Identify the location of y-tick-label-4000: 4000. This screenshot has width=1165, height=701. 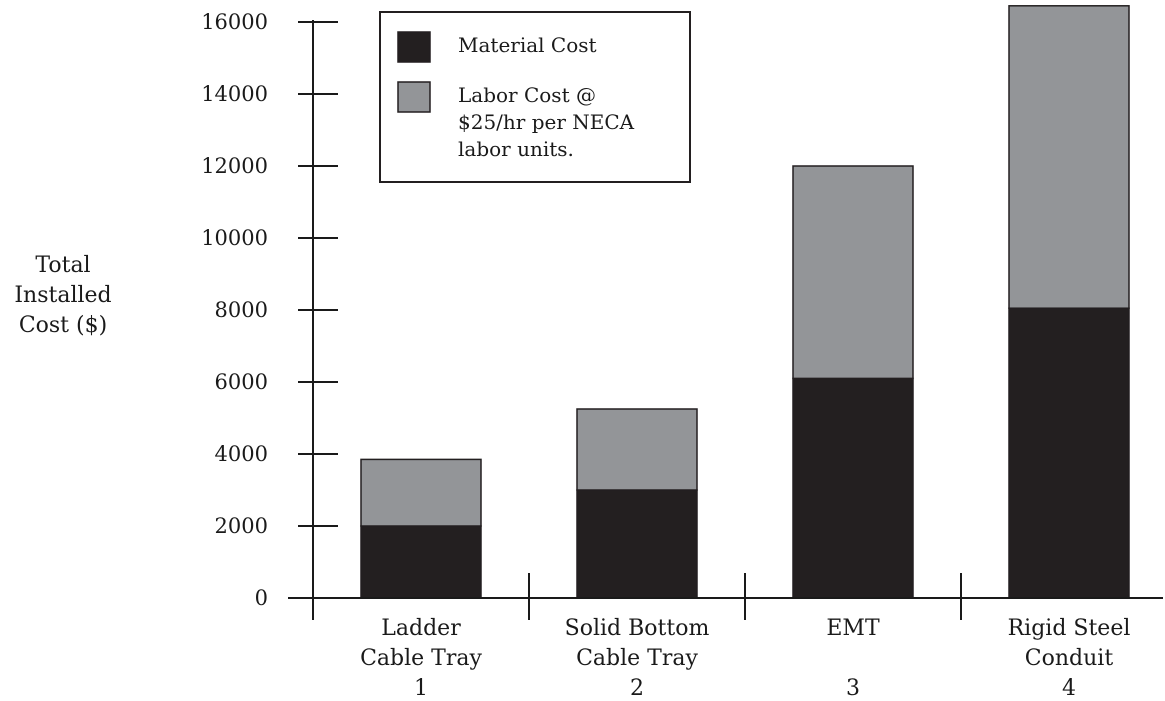
(241, 454).